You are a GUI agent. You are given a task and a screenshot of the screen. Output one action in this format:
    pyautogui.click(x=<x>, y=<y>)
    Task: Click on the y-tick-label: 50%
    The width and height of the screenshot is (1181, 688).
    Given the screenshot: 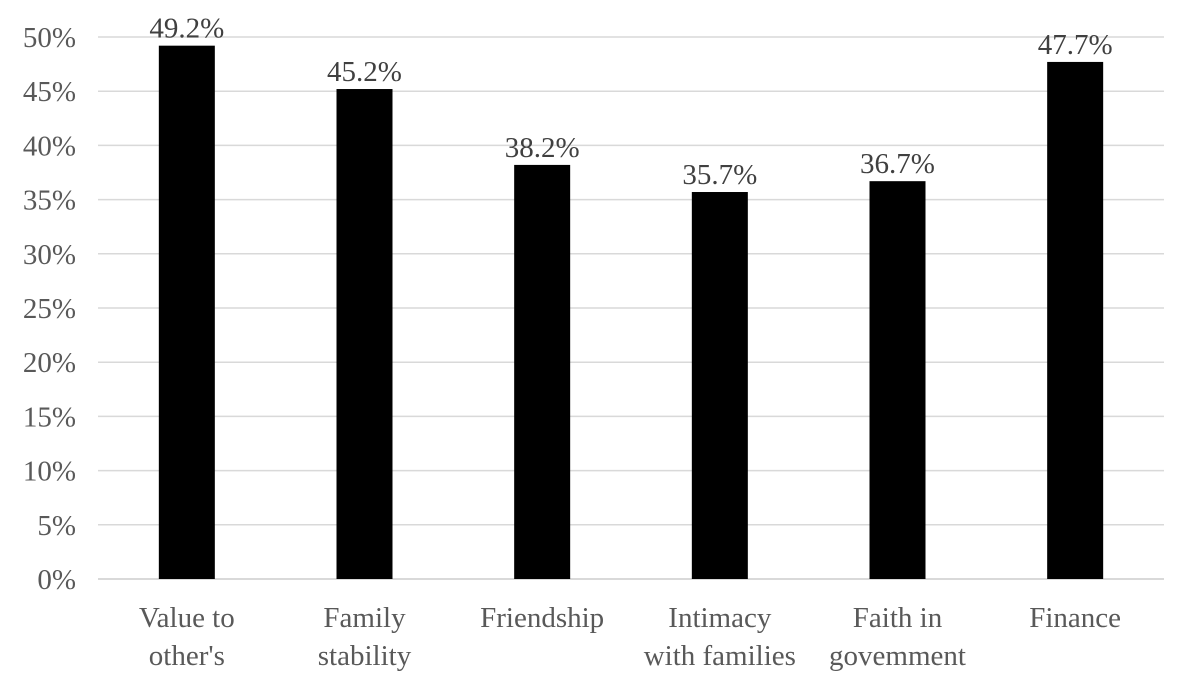 What is the action you would take?
    pyautogui.click(x=49, y=38)
    